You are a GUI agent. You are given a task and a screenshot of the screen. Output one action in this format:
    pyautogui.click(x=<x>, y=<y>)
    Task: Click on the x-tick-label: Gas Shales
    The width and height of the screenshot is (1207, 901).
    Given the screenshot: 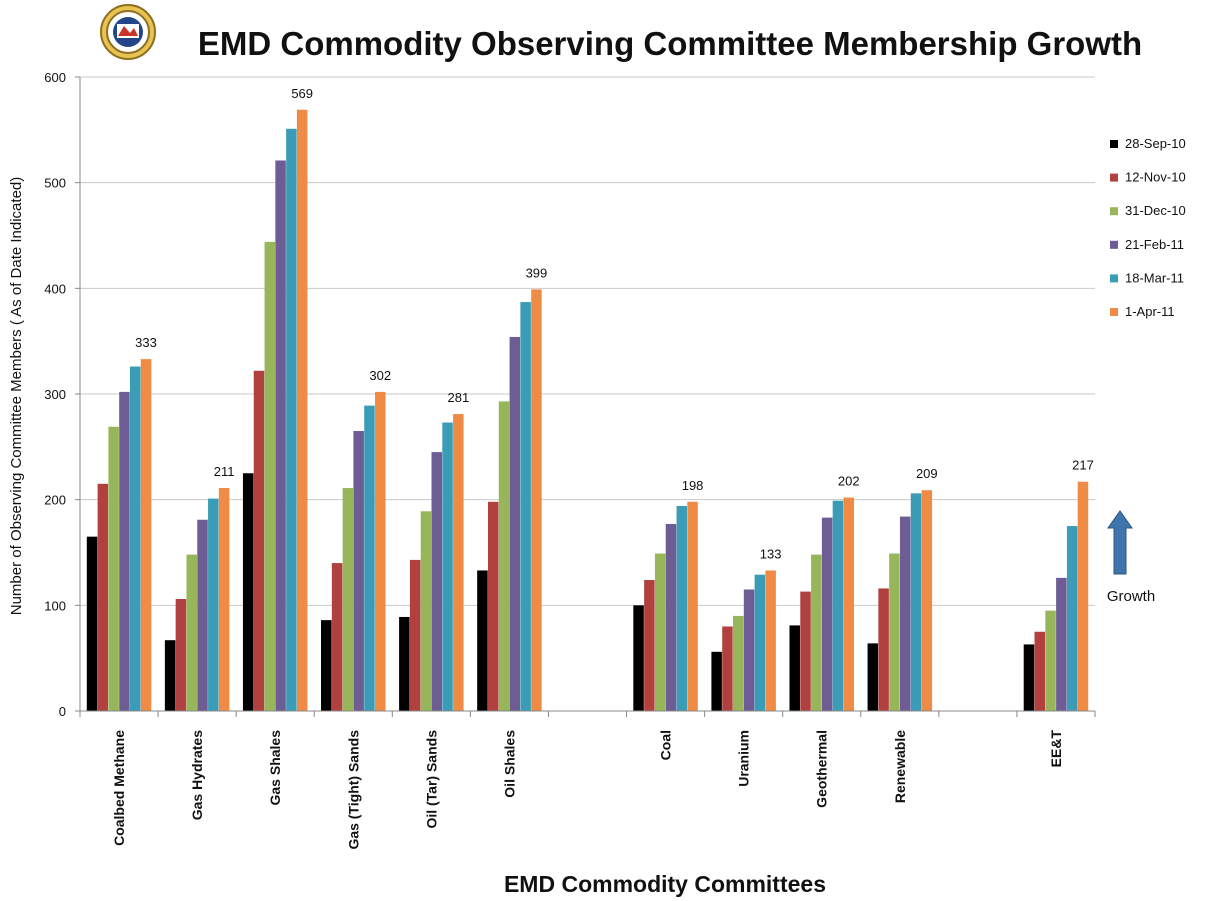 What is the action you would take?
    pyautogui.click(x=275, y=768)
    